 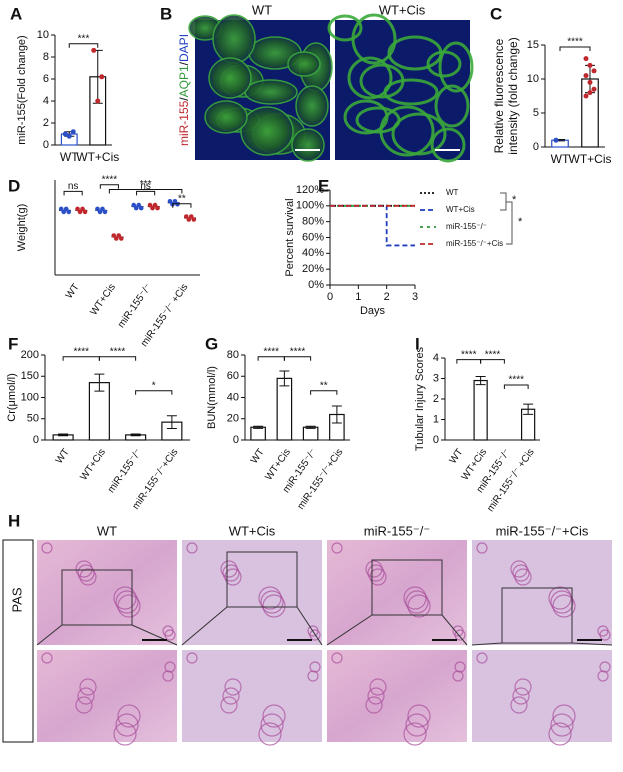 What do you see at coordinates (415, 297) in the screenshot?
I see `x-tick-label: 3` at bounding box center [415, 297].